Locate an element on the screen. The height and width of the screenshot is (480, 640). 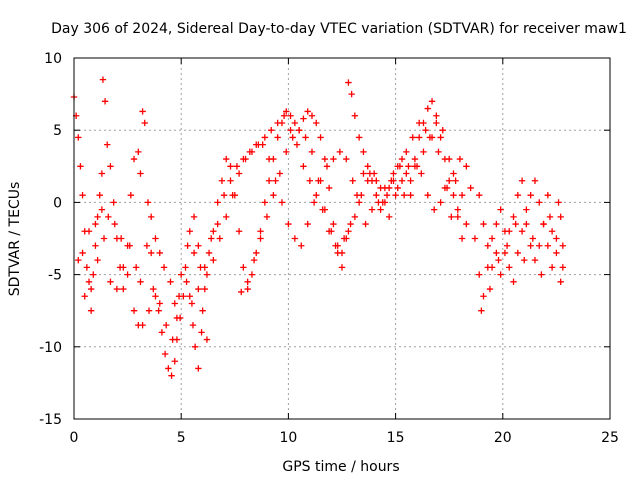
x-axis-label: GPS time / hours is located at coordinates (340, 467).